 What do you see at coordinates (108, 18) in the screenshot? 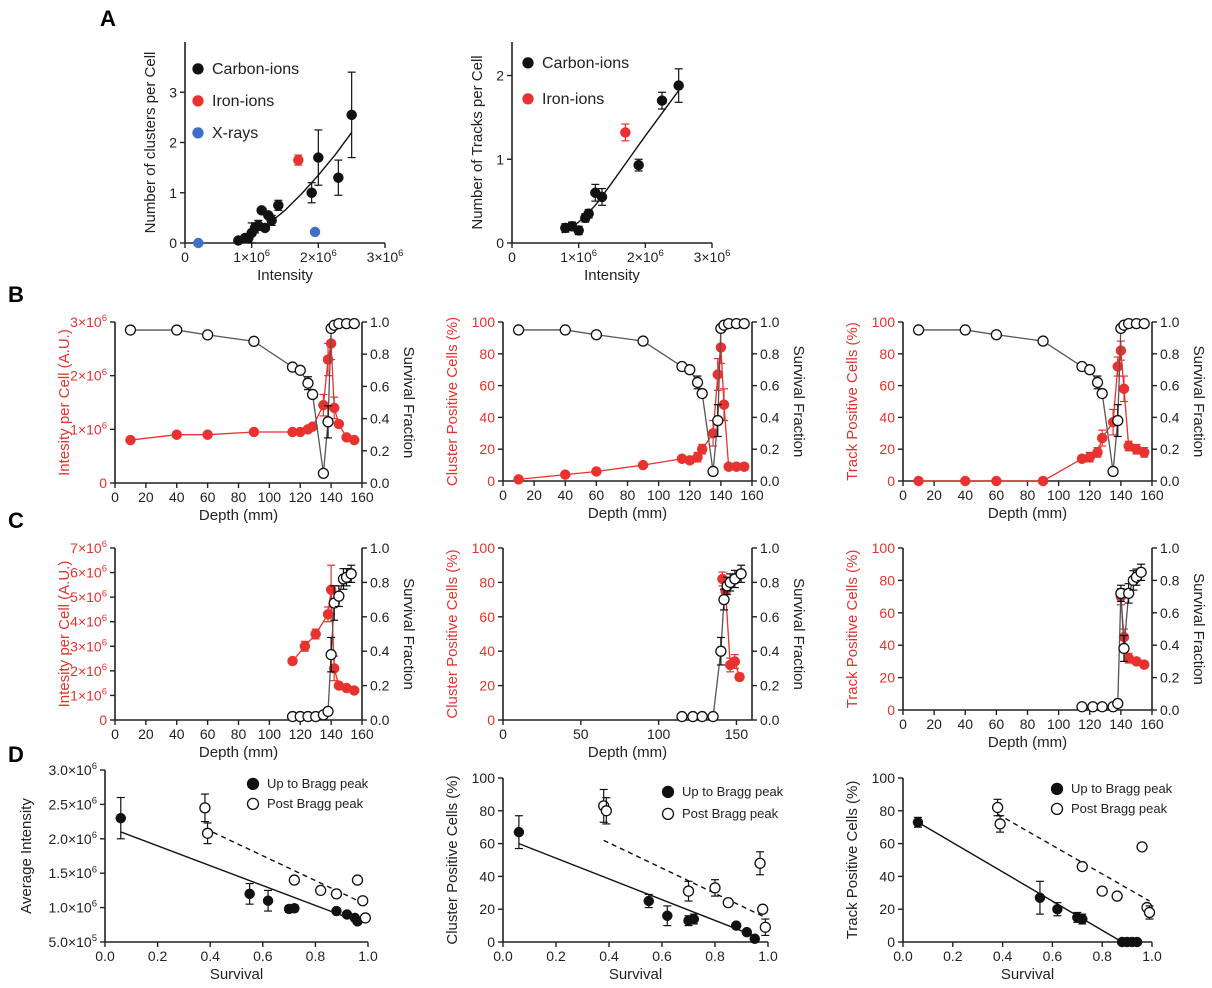
I see `panel-label-a: A` at bounding box center [108, 18].